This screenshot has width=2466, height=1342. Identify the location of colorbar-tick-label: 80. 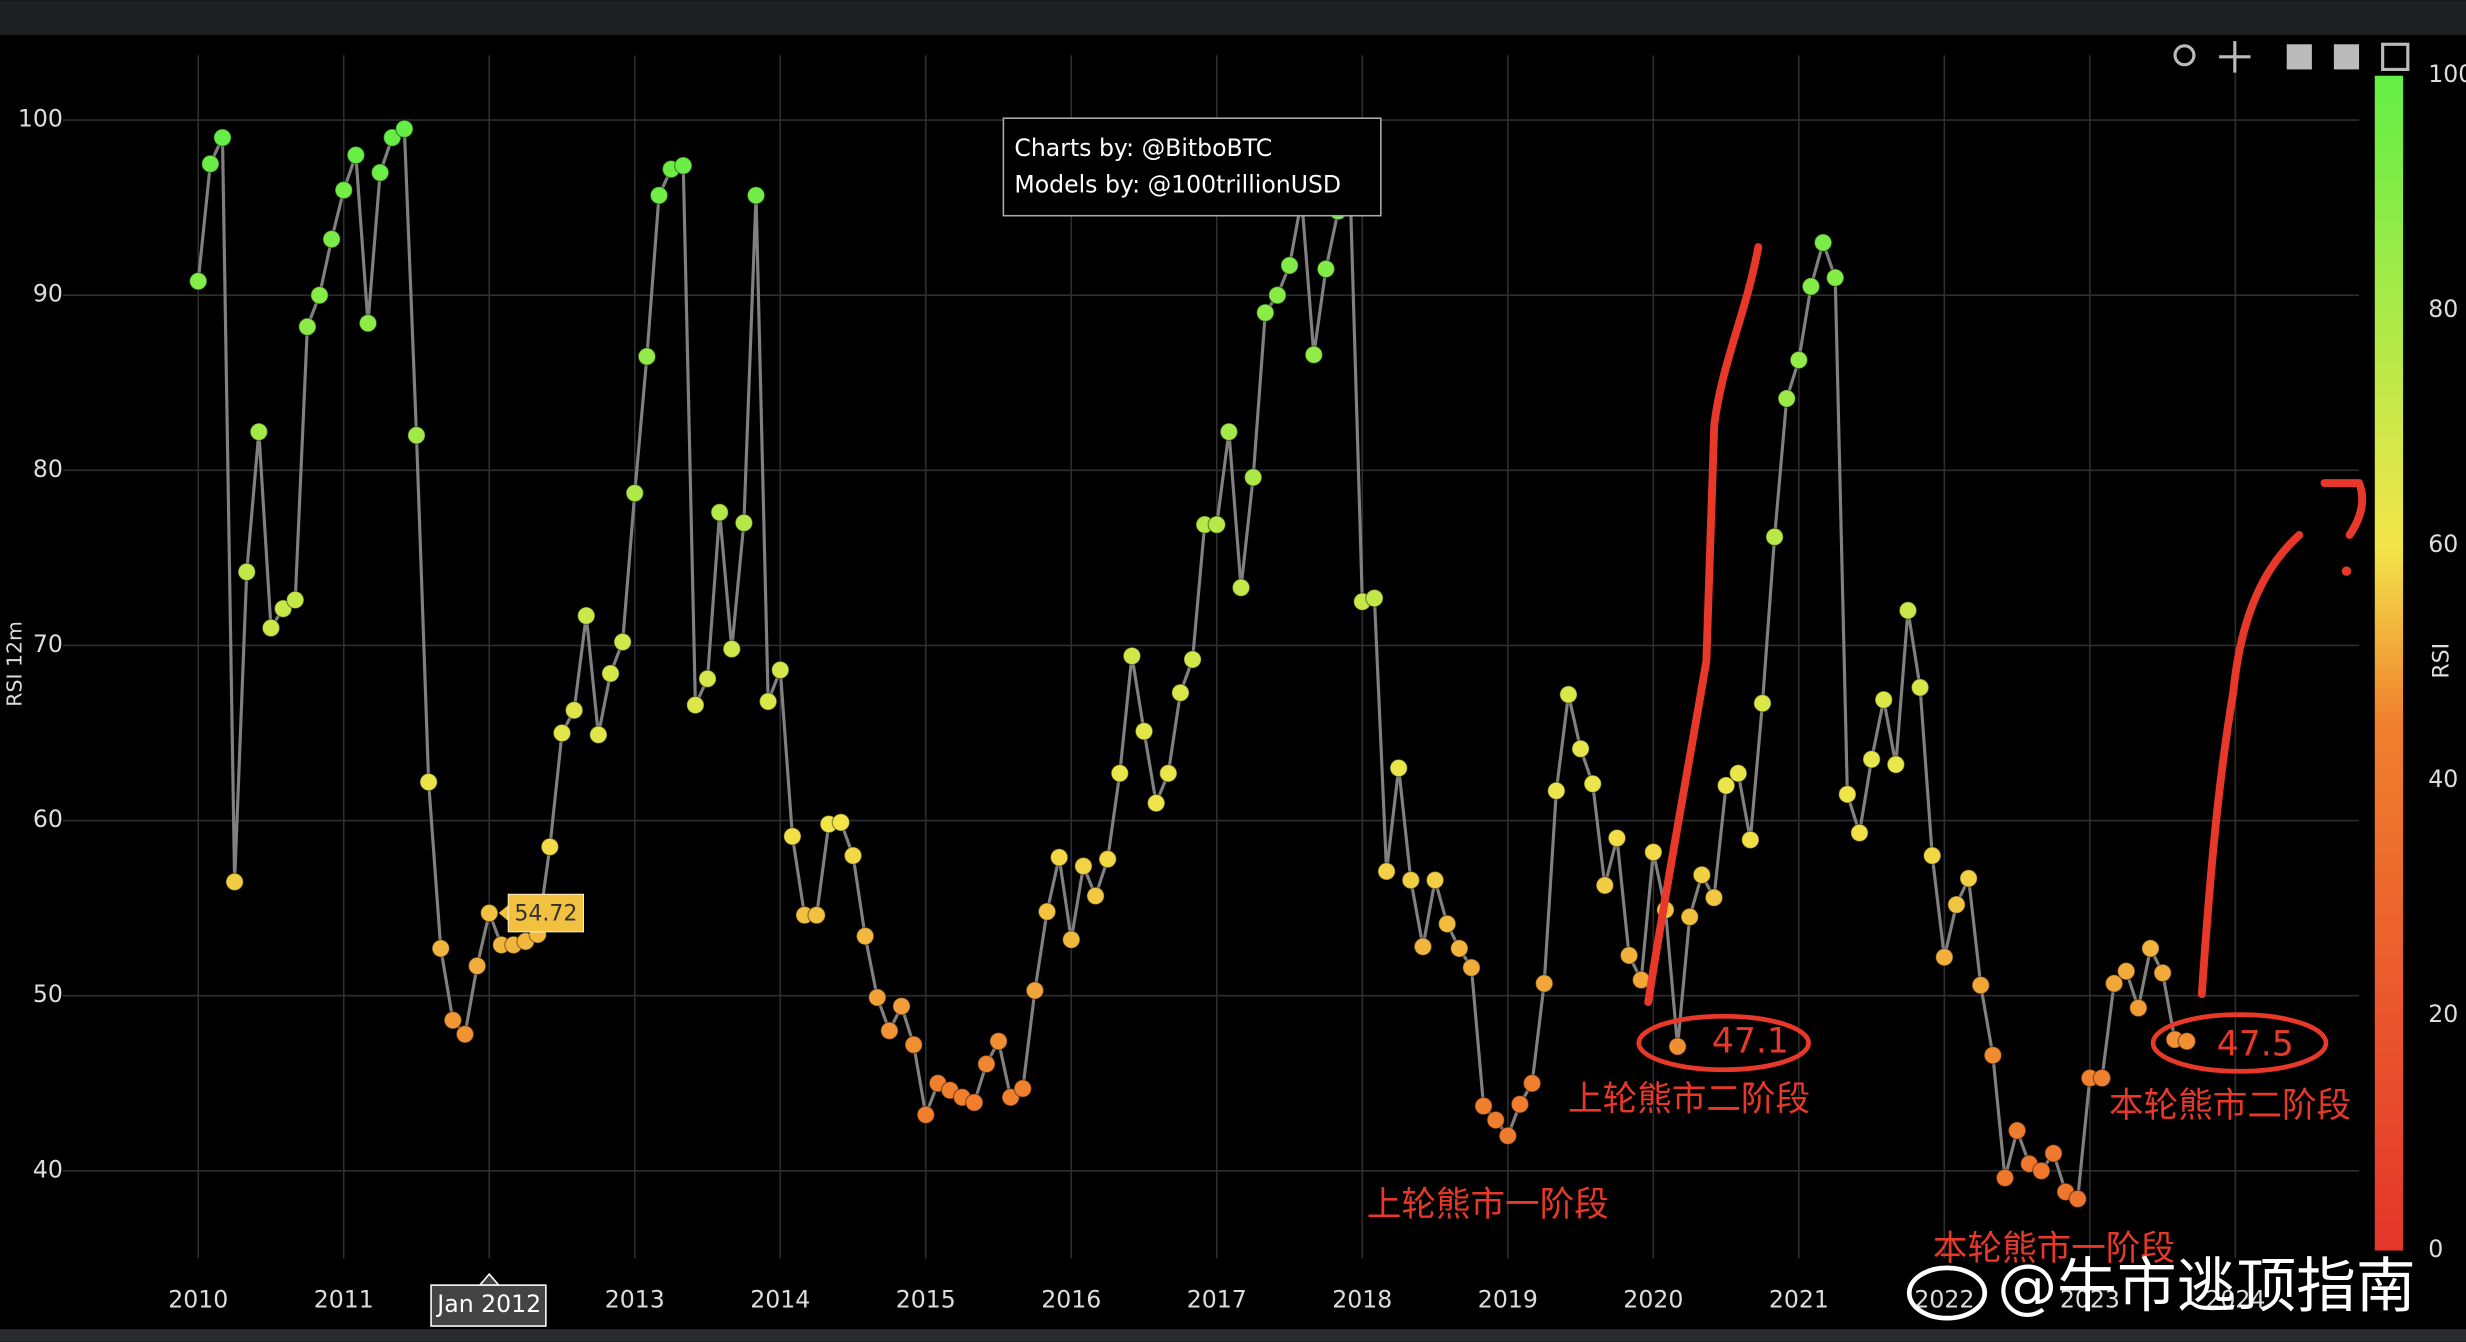
(2443, 309).